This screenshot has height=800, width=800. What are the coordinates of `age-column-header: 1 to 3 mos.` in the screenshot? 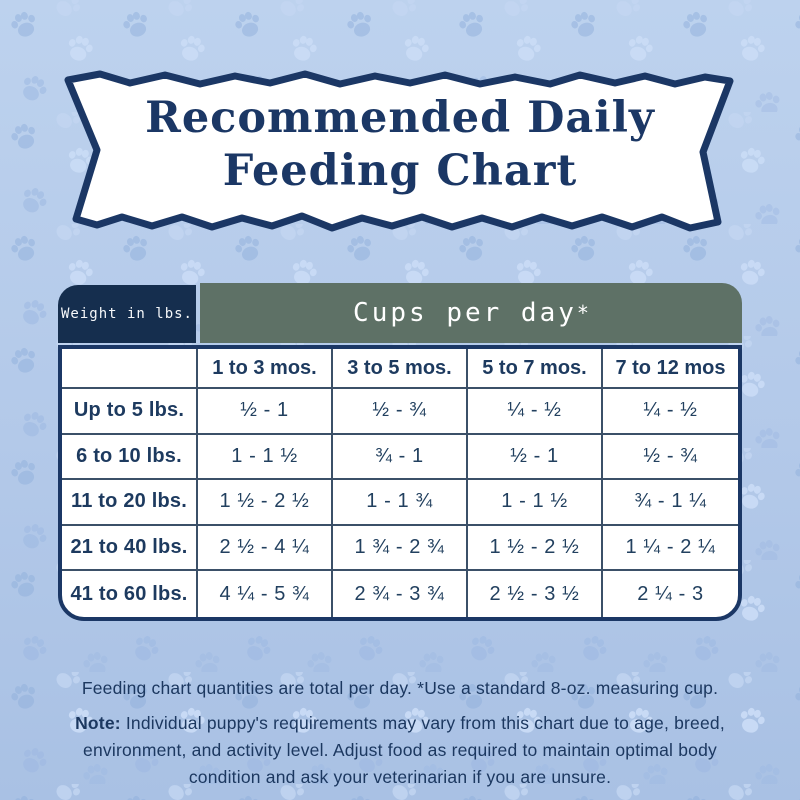 It's located at (265, 369).